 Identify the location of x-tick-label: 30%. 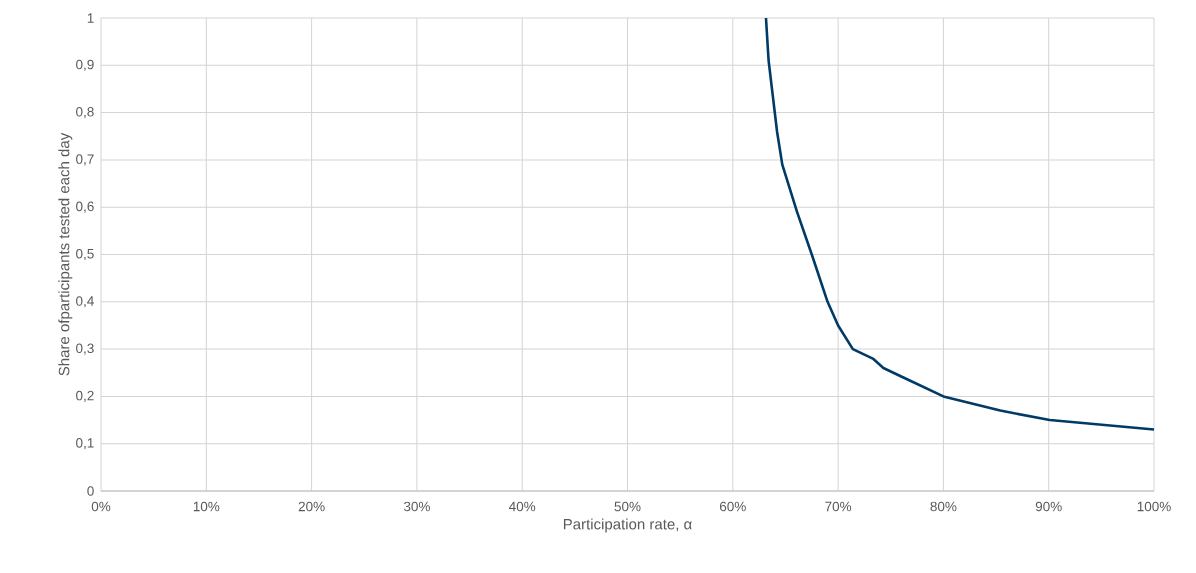
(416, 506).